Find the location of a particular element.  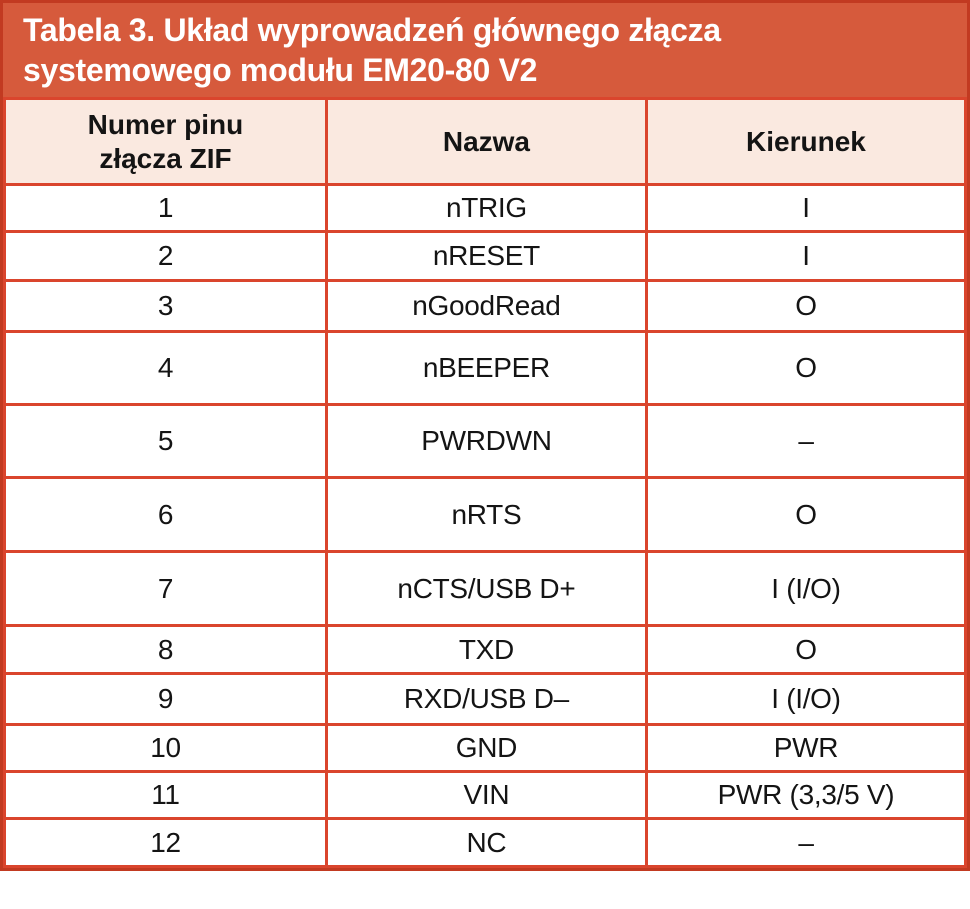

name-cell: PWRDWN is located at coordinates (486, 441).